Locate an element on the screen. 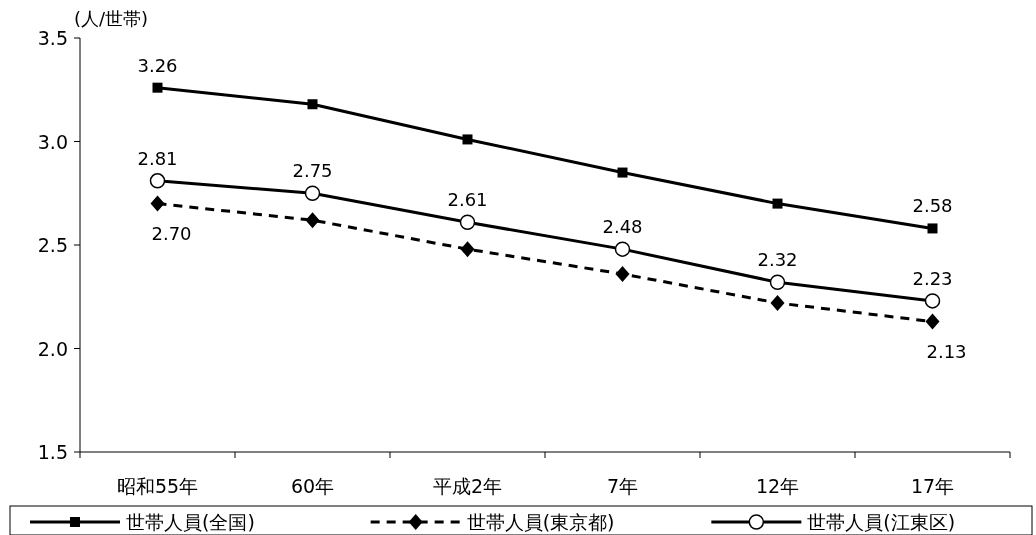 This screenshot has width=1036, height=535. y-tick-label: 3.0 is located at coordinates (52, 141).